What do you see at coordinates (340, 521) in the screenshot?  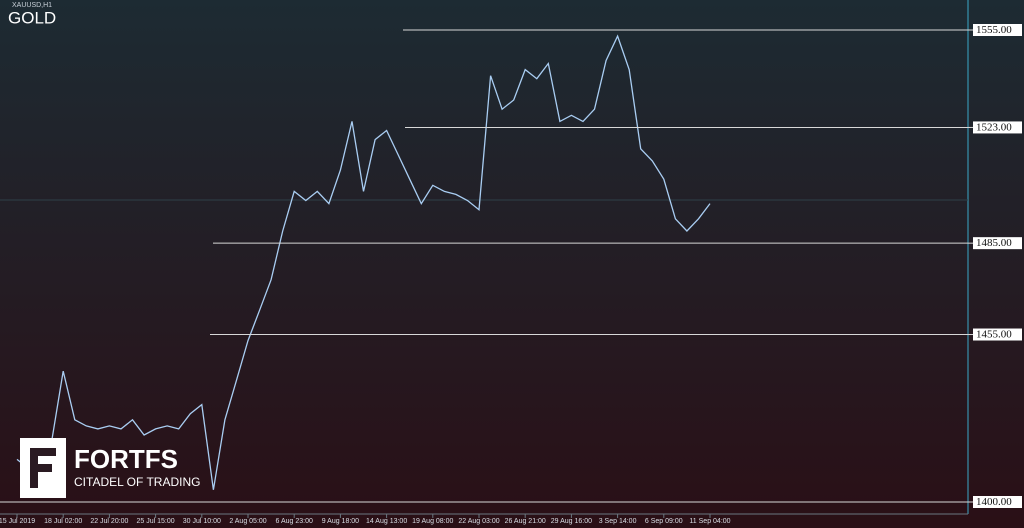 I see `x-tick-label: 9 Aug 18:00` at bounding box center [340, 521].